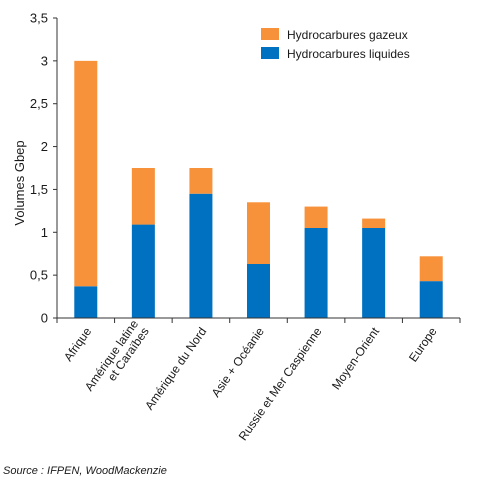 This screenshot has width=486, height=488. I want to click on y-tick-label: 2,5, so click(39, 103).